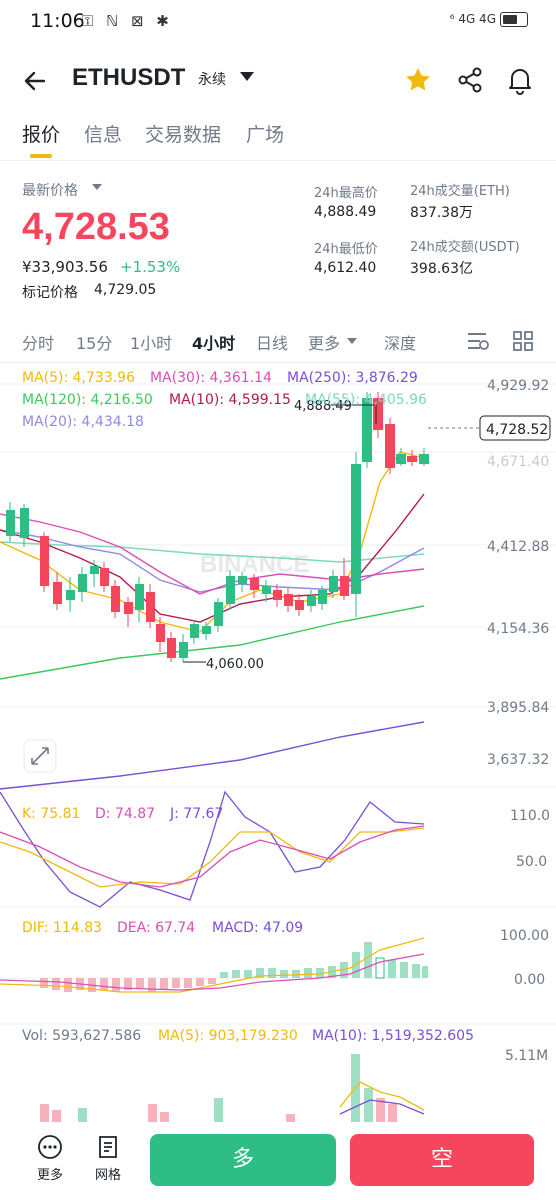 The height and width of the screenshot is (1200, 556). What do you see at coordinates (272, 343) in the screenshot?
I see `interval-1d: 日线` at bounding box center [272, 343].